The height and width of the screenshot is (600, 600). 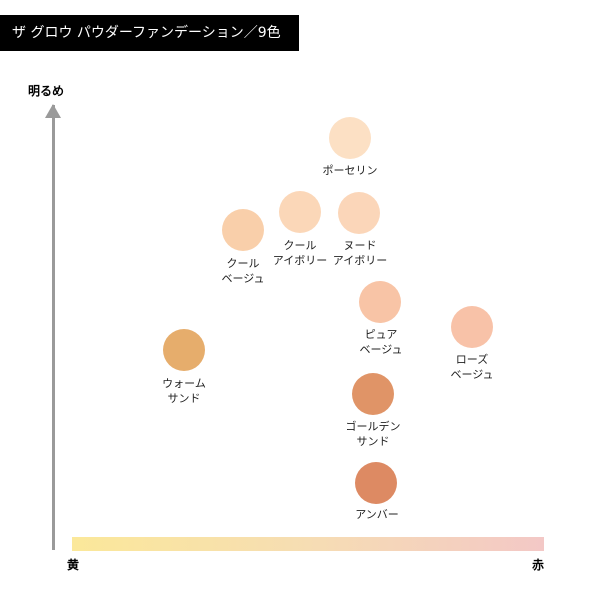 What do you see at coordinates (46, 91) in the screenshot?
I see `y-axis-label: 明るめ` at bounding box center [46, 91].